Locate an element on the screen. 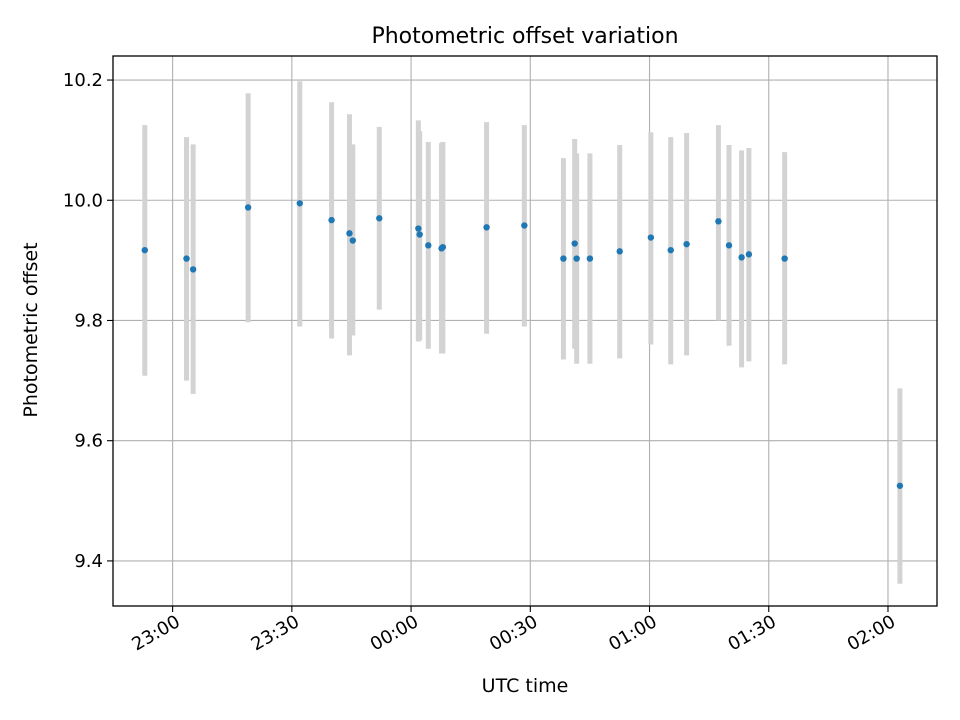 This screenshot has height=720, width=960. x-tick-label: 23:00 is located at coordinates (155, 633).